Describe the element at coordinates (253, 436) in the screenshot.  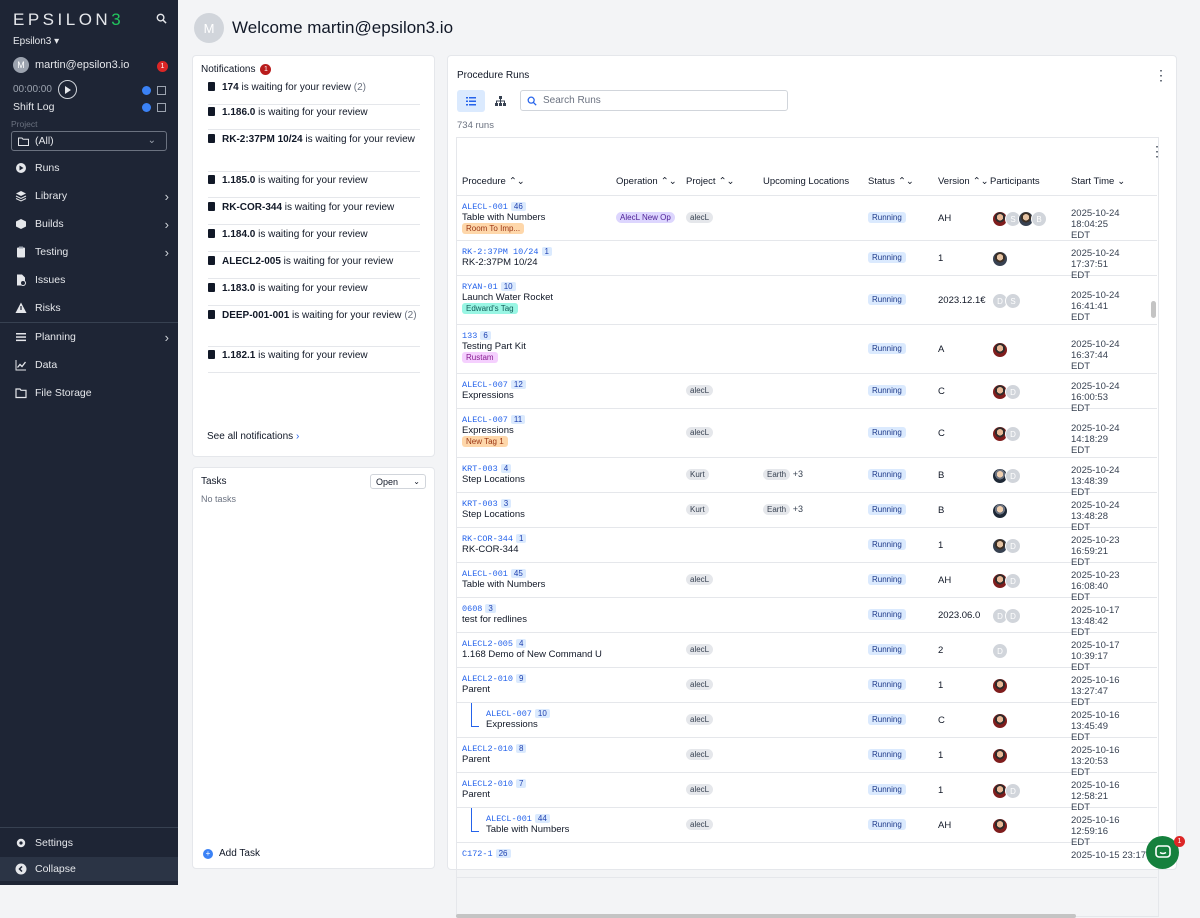
I see `see-all-notifications-link: See all notifications ›` at that location.